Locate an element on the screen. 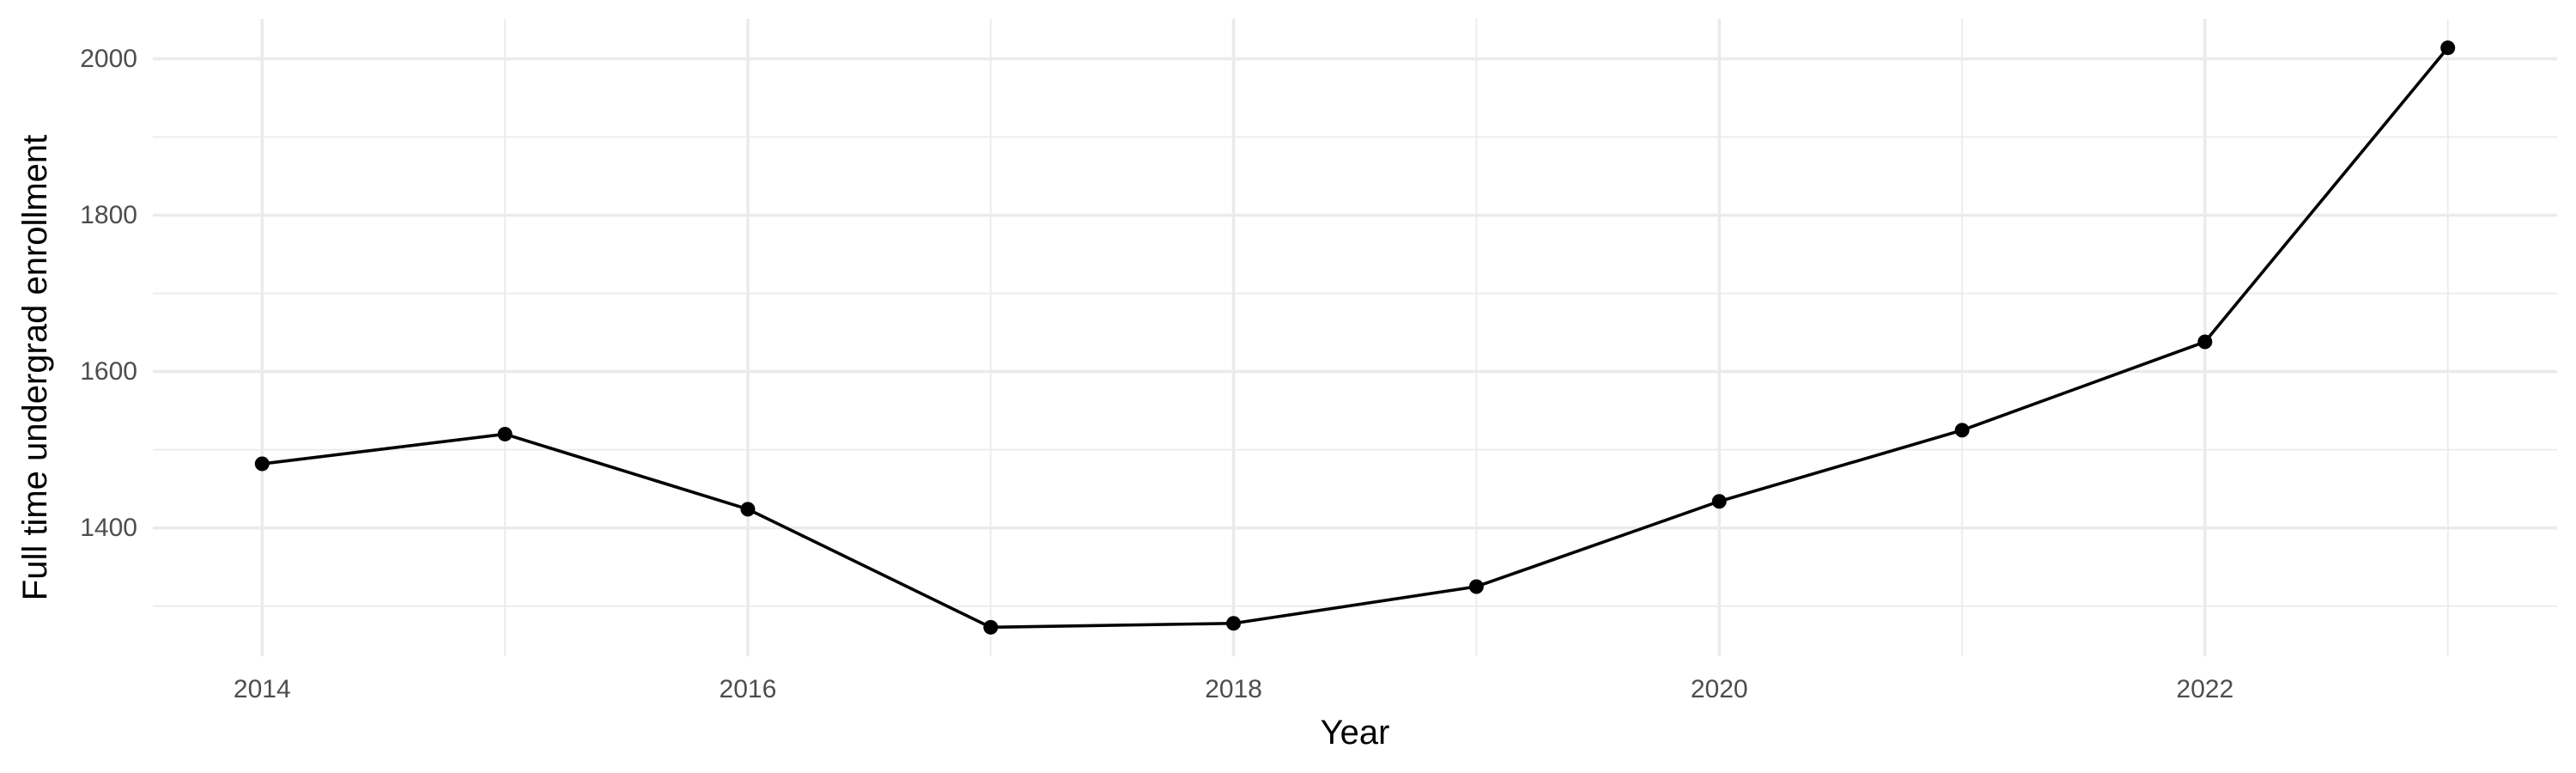  x-tick-label: 2016 is located at coordinates (748, 689).